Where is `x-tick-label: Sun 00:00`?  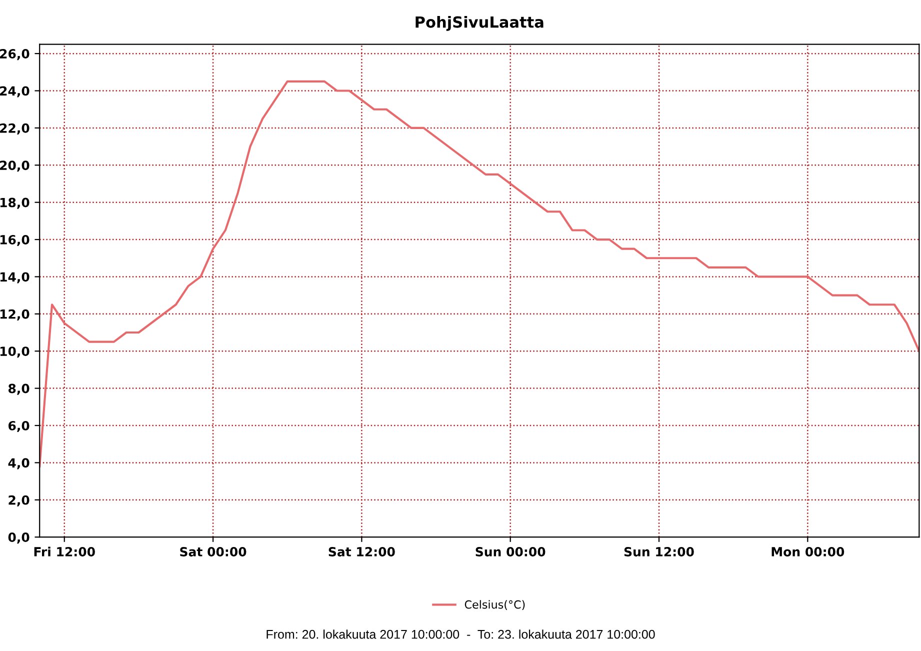
x-tick-label: Sun 00:00 is located at coordinates (511, 551).